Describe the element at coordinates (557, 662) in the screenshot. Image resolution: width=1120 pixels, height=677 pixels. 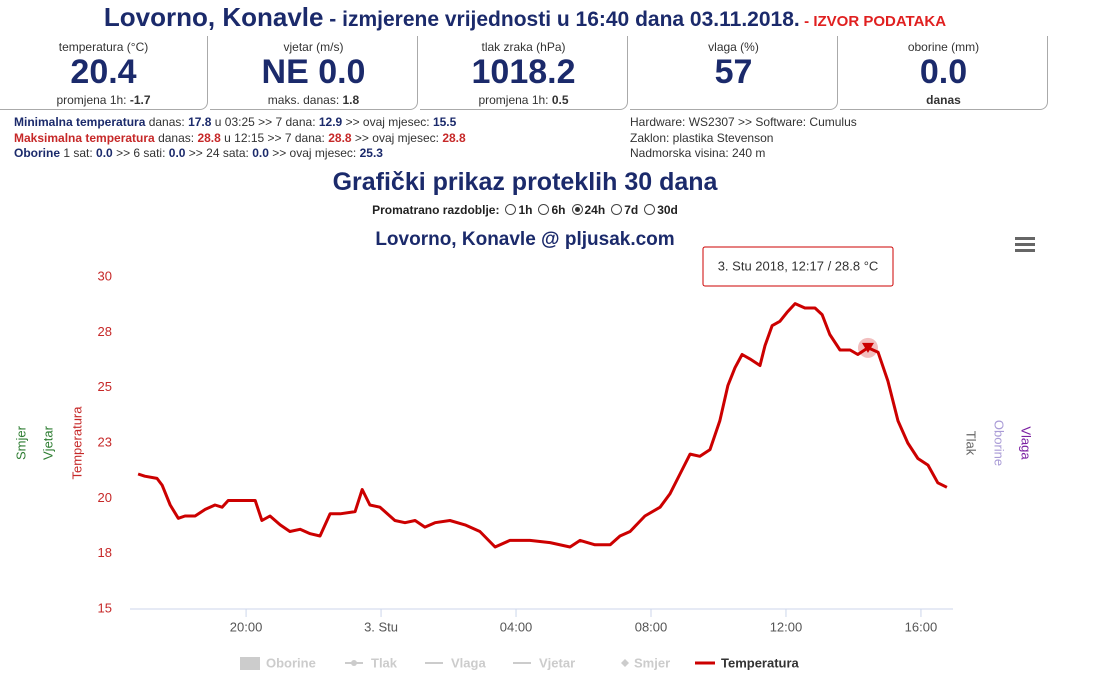
I see `legend-label: Vjetar` at that location.